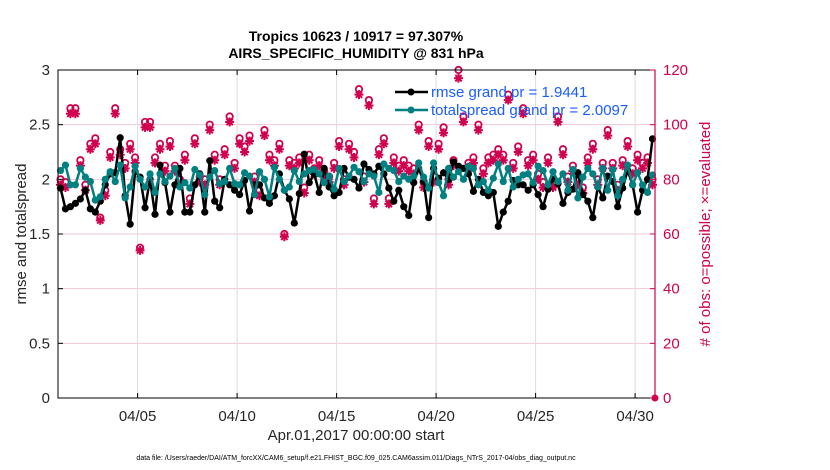 The image size is (830, 470). What do you see at coordinates (529, 110) in the screenshot?
I see `legend-totalspread-label: totalspread grand pr = 2.0097` at bounding box center [529, 110].